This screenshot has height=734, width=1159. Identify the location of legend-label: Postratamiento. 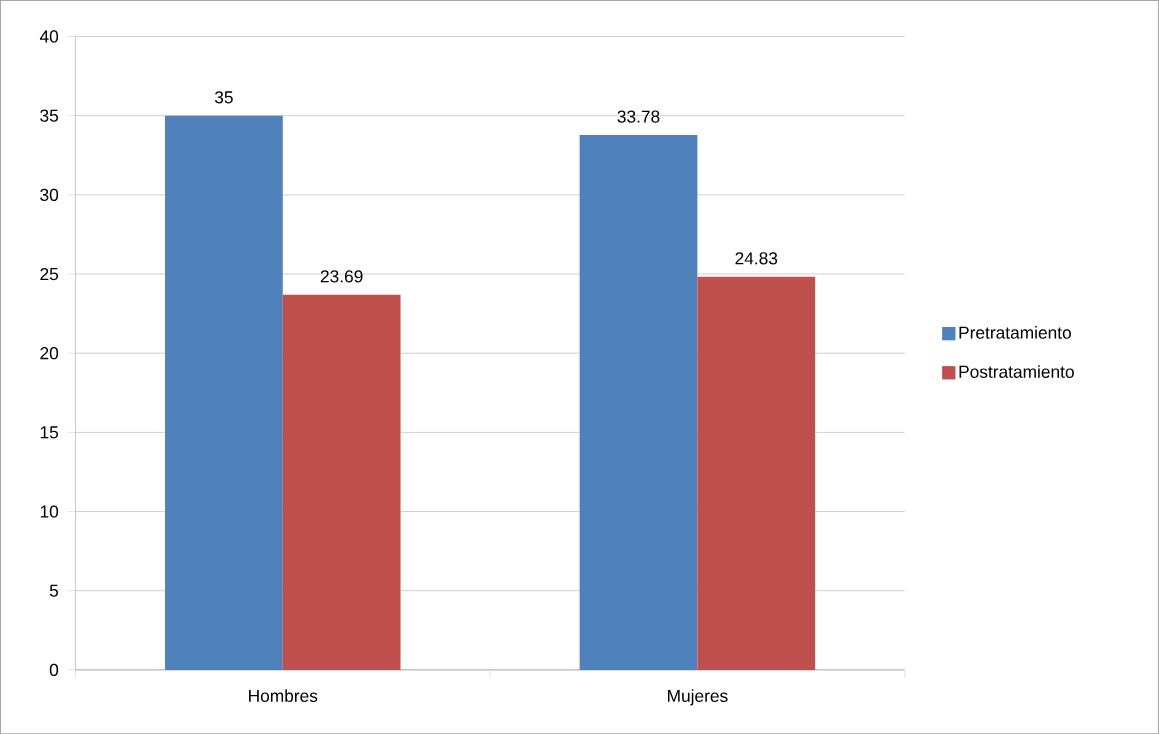
(1016, 371).